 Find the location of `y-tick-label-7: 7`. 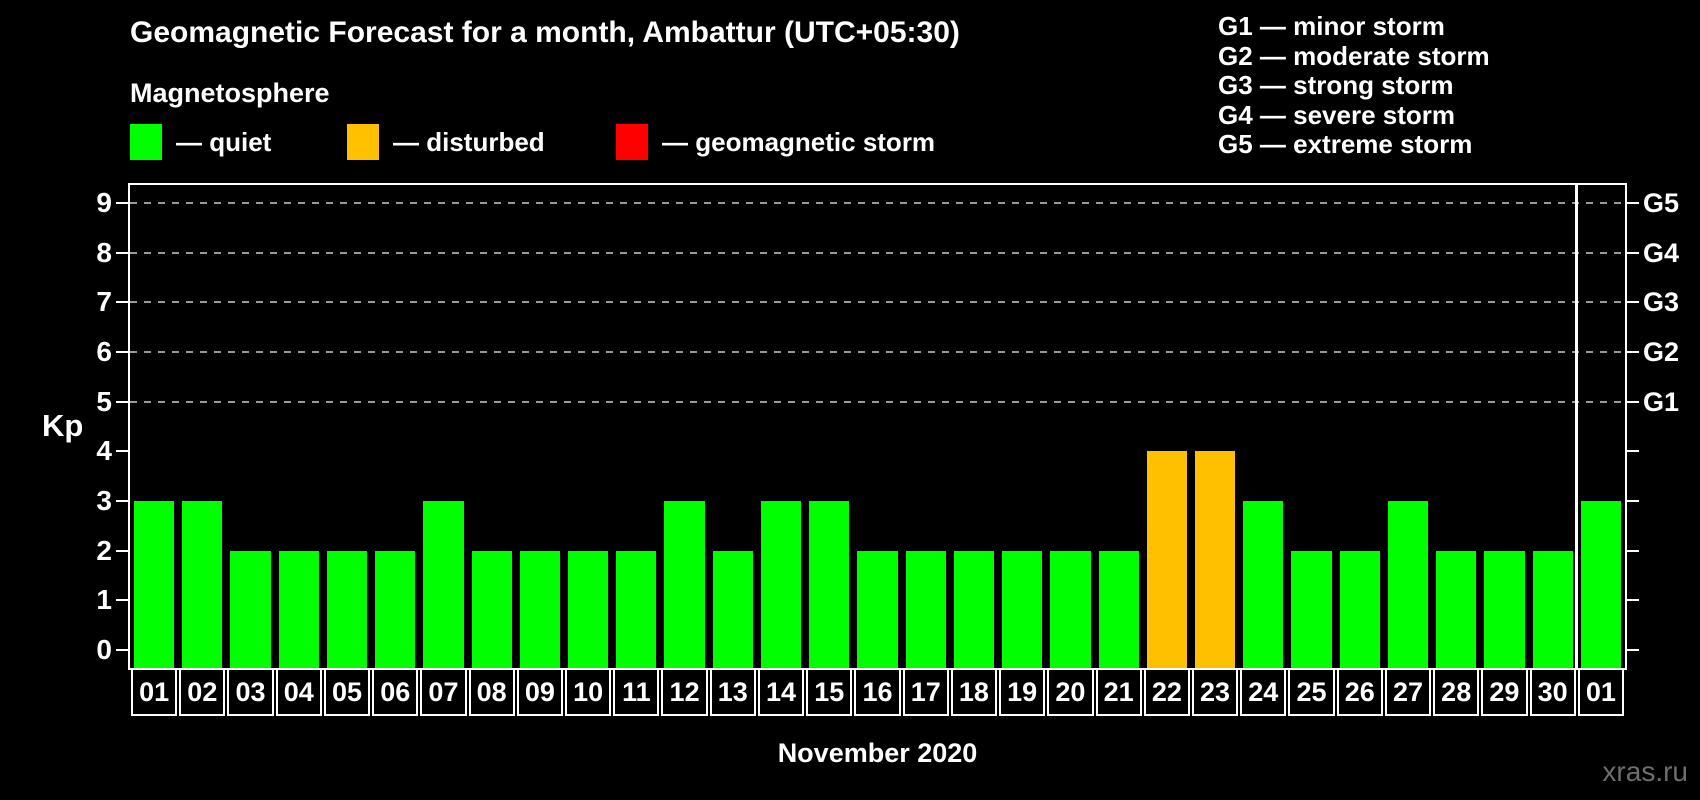

y-tick-label-7: 7 is located at coordinates (104, 302).